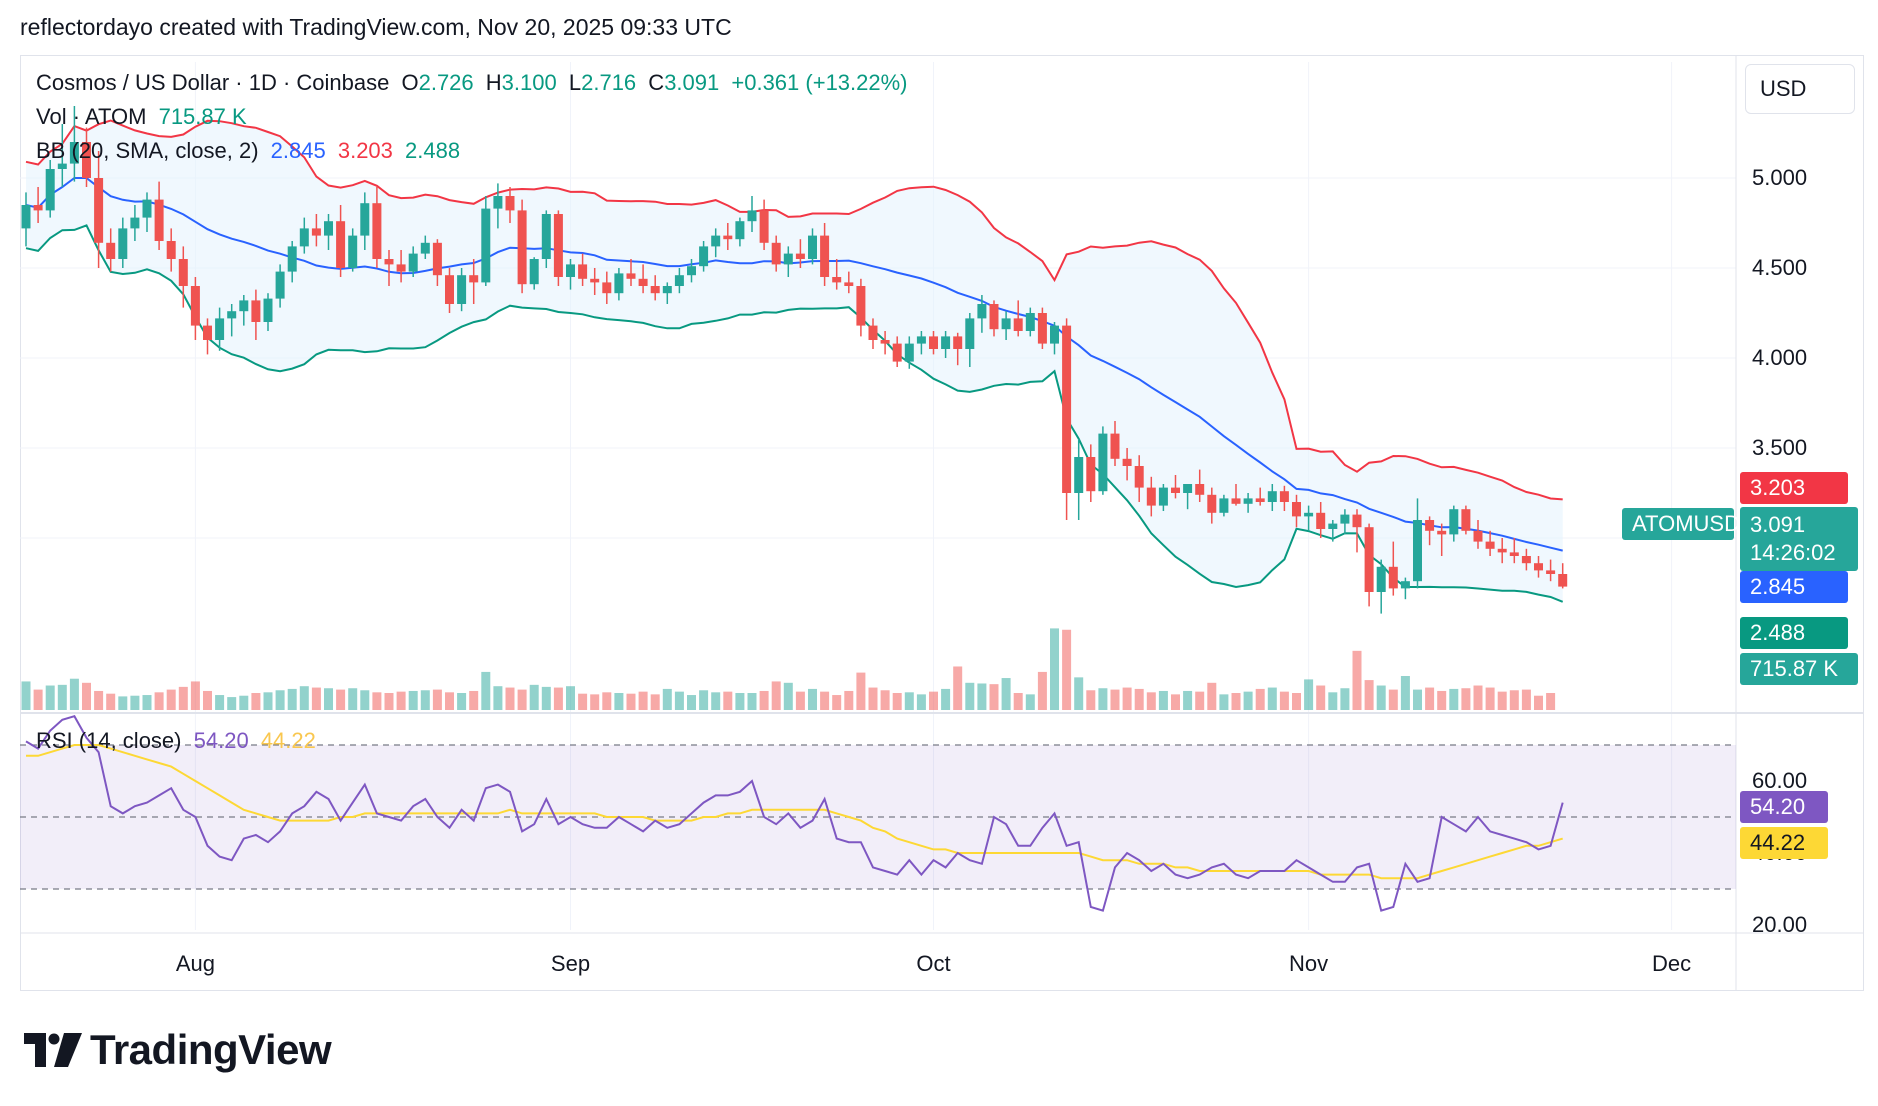  What do you see at coordinates (178, 1050) in the screenshot?
I see `tradingview-logo: TradingView` at bounding box center [178, 1050].